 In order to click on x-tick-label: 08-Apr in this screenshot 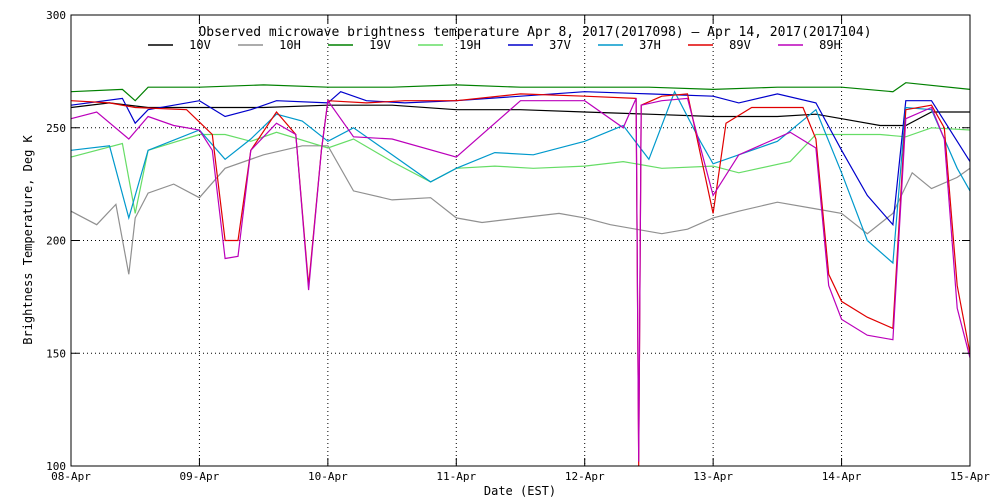, I will do `click(71, 476)`.